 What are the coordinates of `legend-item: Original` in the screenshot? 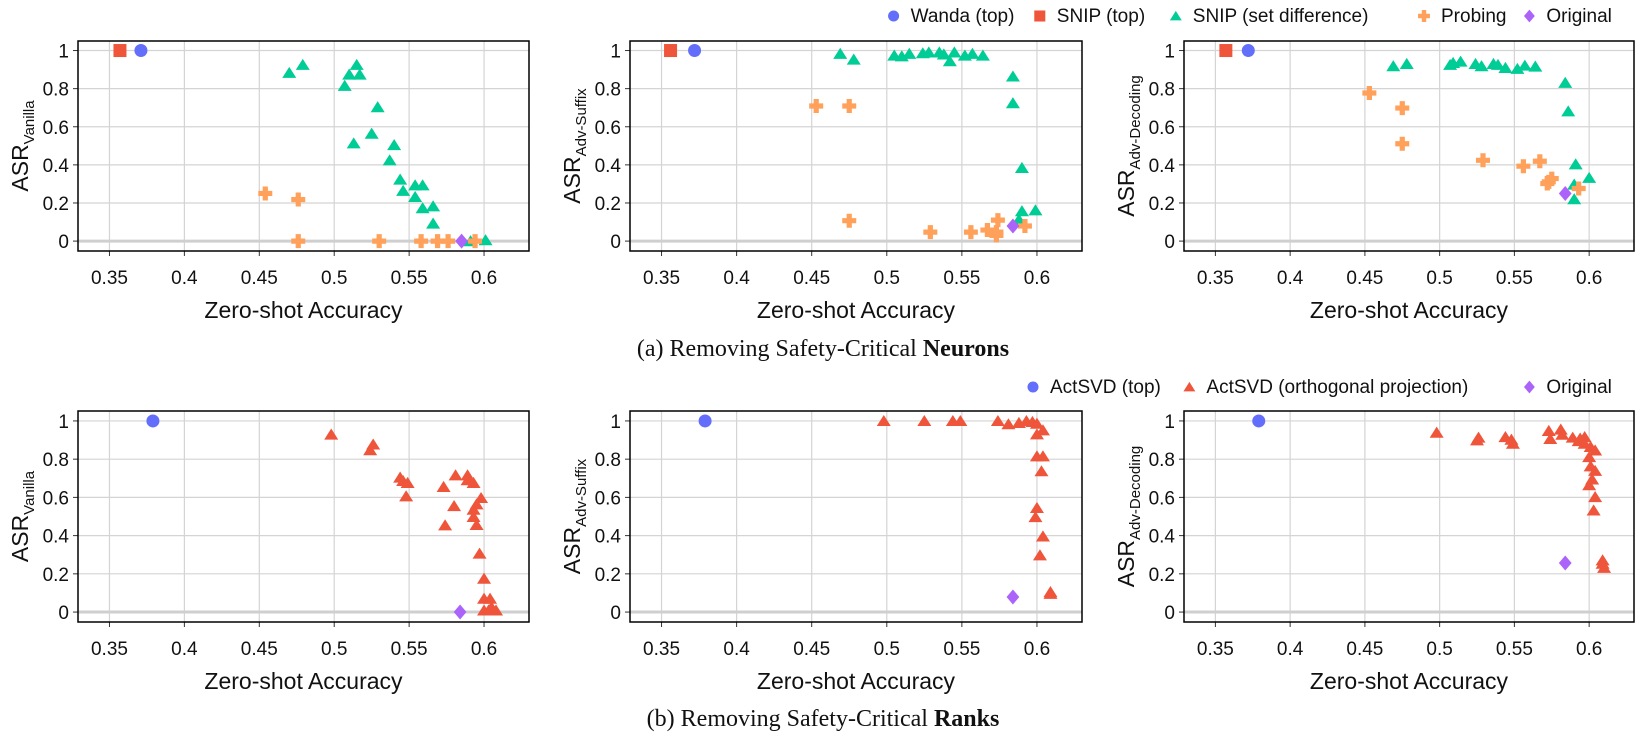 It's located at (1567, 16).